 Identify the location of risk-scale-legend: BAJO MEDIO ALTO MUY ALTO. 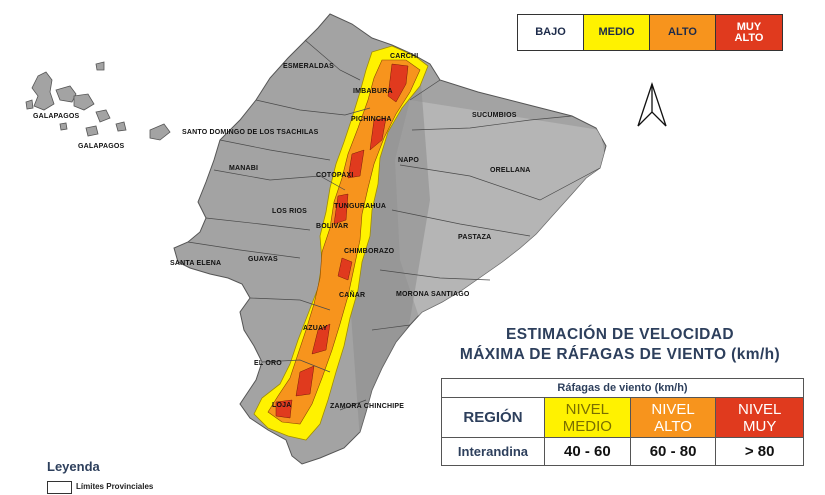
(650, 32).